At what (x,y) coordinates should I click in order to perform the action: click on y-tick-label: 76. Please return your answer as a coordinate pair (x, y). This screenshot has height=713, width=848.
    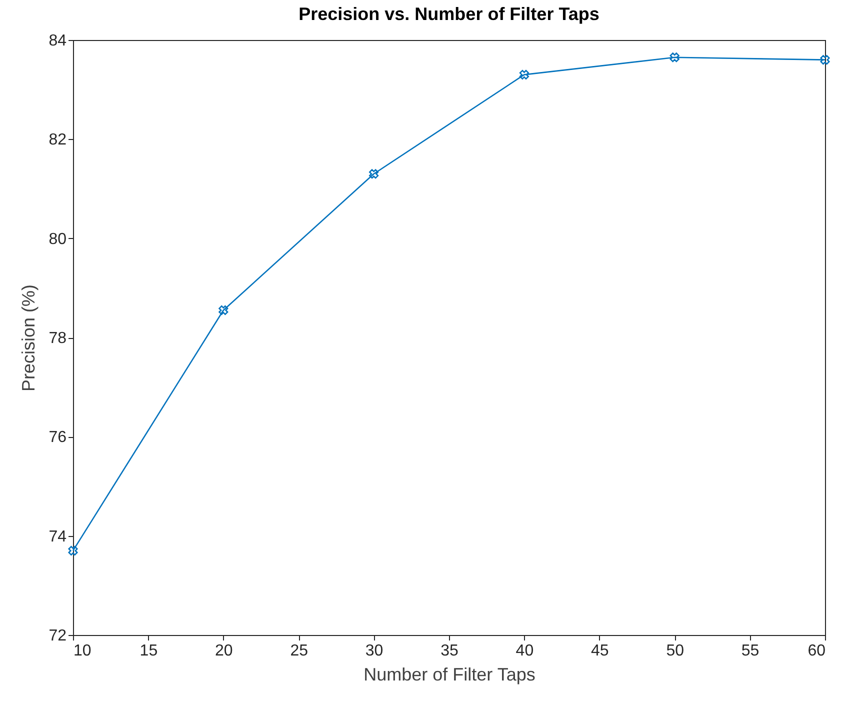
    Looking at the image, I should click on (57, 437).